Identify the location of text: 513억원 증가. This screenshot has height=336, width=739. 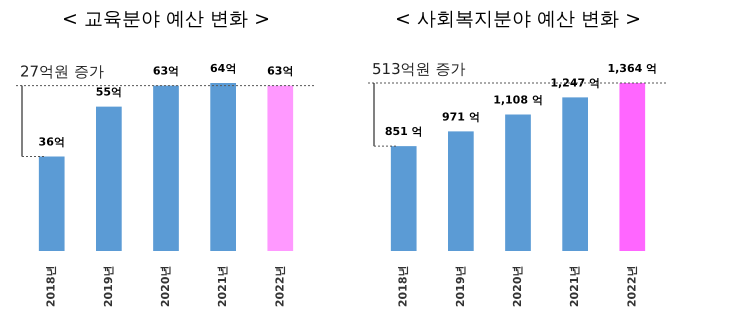
(419, 69).